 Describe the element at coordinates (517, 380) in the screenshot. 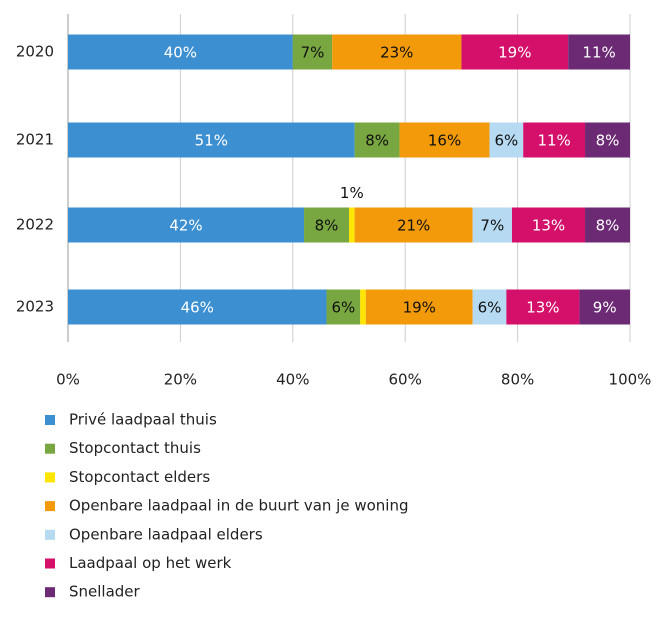

I see `x-tick-label: 80%` at that location.